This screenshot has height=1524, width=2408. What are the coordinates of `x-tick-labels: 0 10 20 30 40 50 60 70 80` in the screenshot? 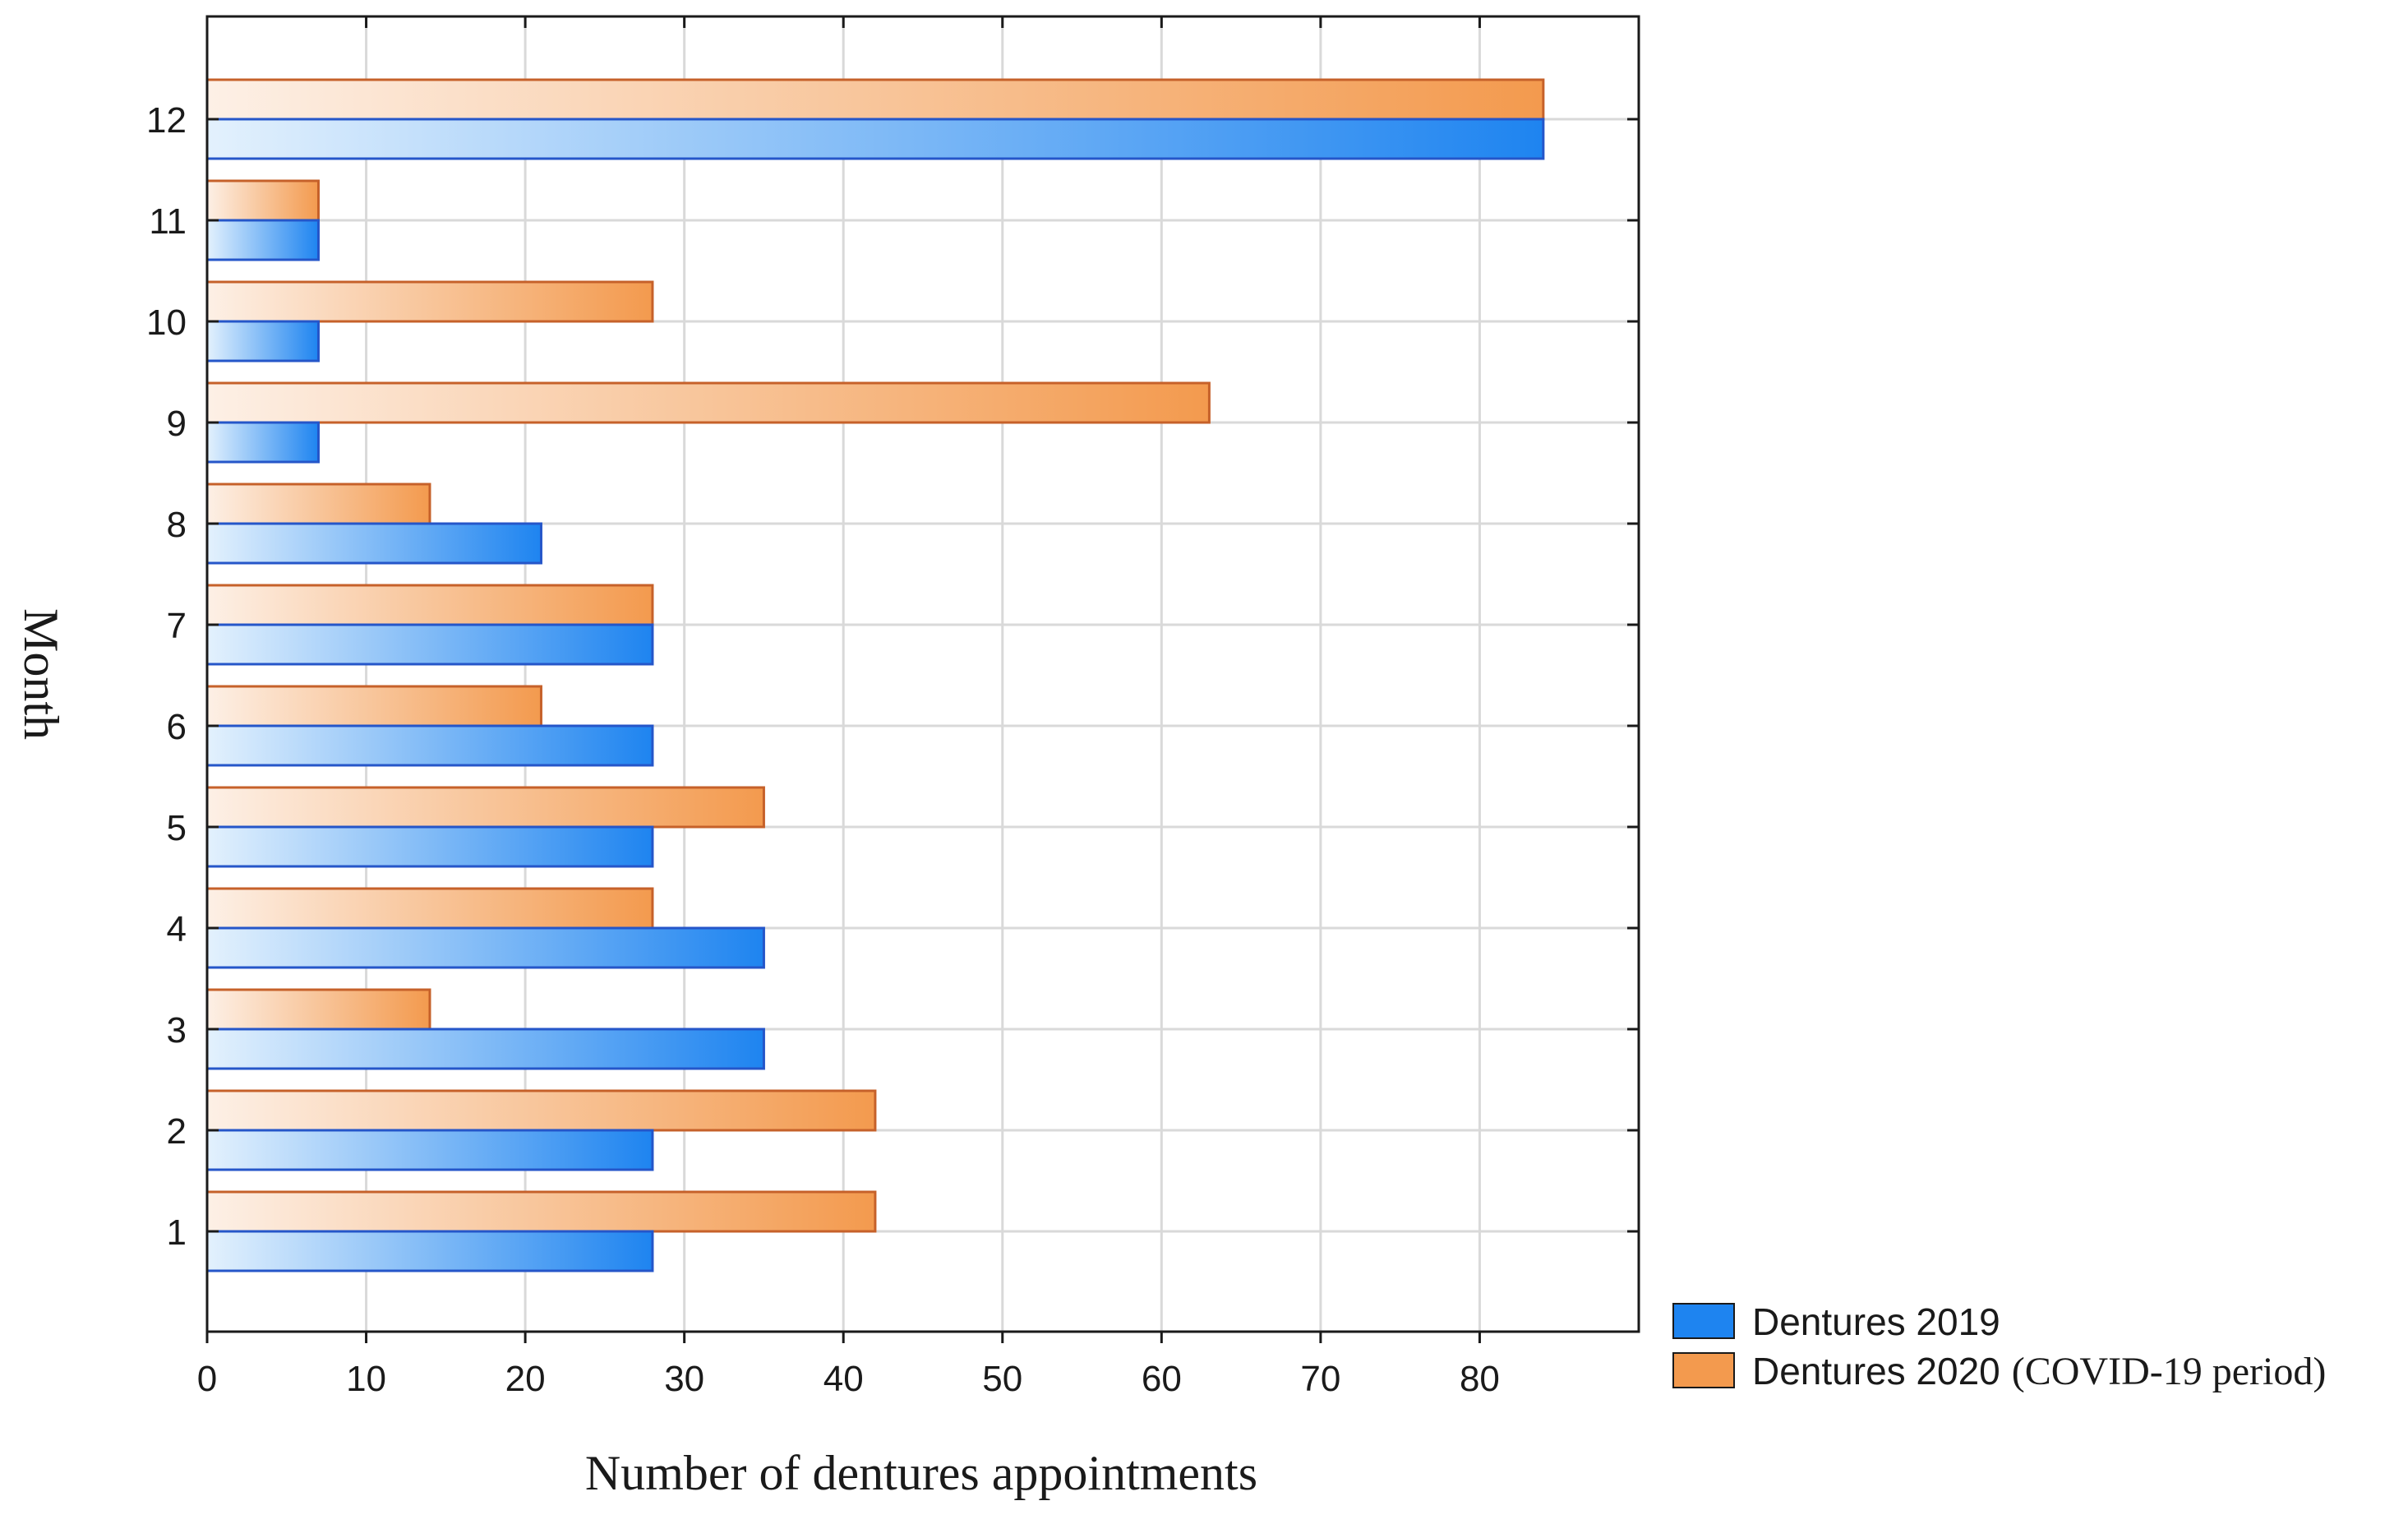 It's located at (848, 1379).